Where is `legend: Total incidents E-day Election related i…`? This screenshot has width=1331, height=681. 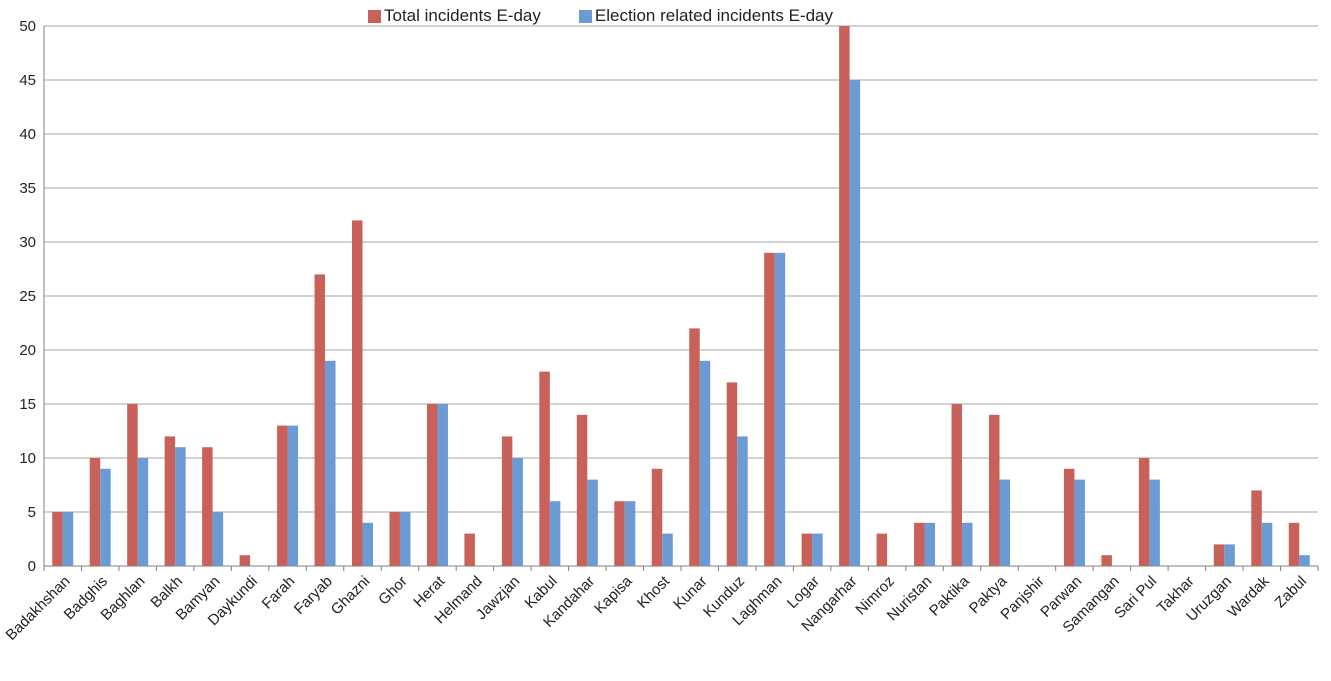
legend: Total incidents E-day Election related i… is located at coordinates (619, 16).